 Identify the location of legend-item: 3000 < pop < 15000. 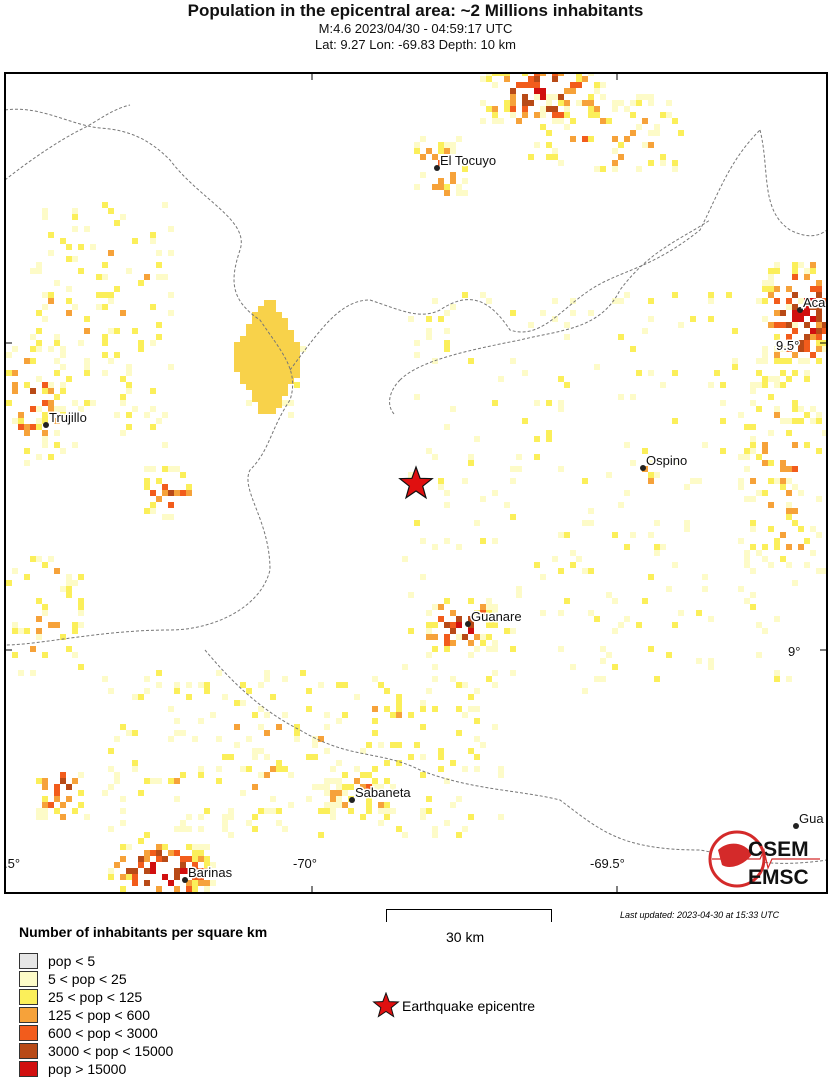
(96, 1050).